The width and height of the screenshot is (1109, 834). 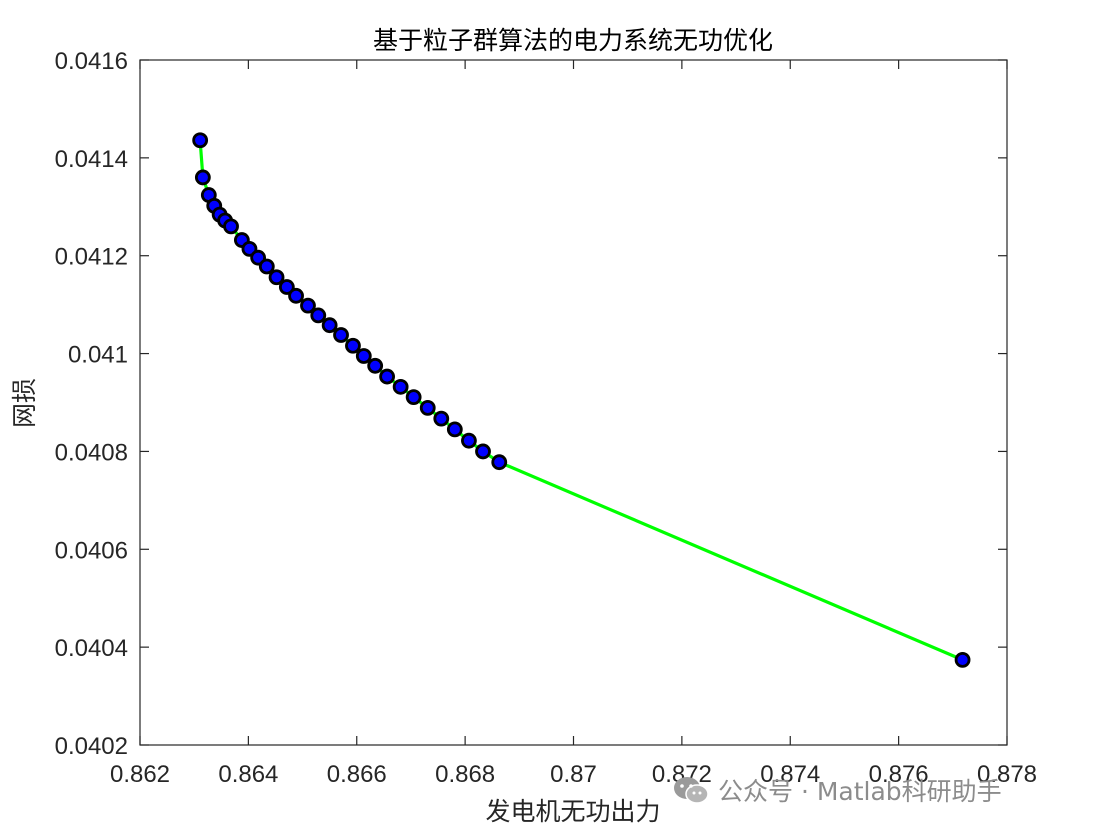 I want to click on y-tick-label: 0.0408, so click(x=91, y=452).